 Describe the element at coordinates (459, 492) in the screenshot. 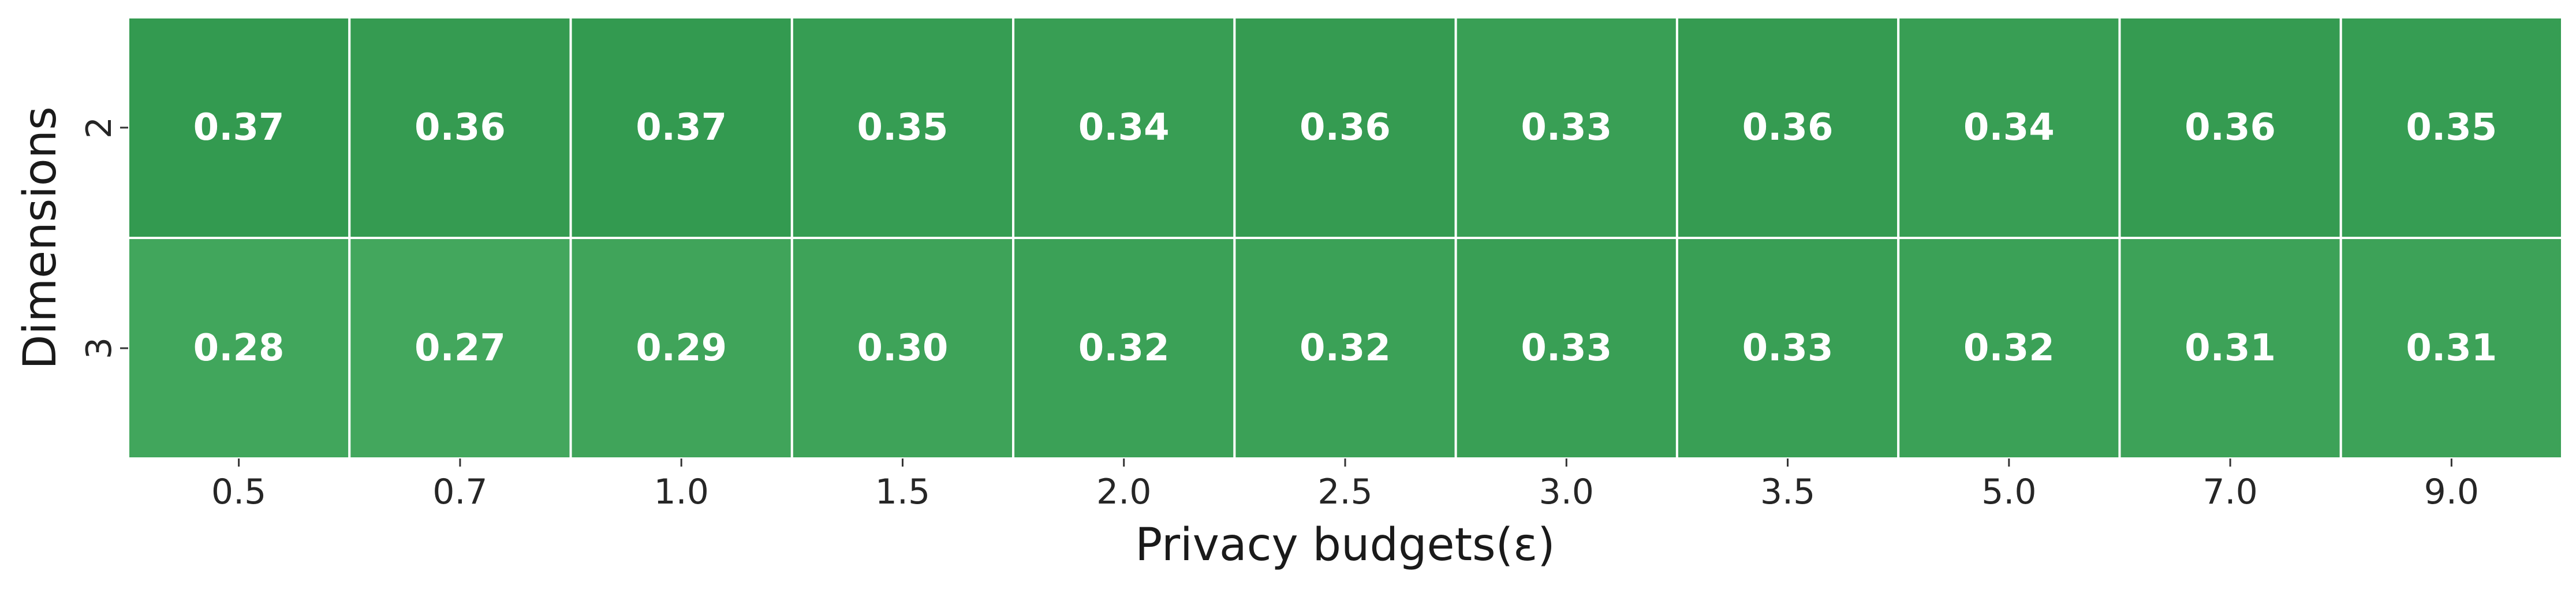

I see `x-tick-label: 0.7` at that location.